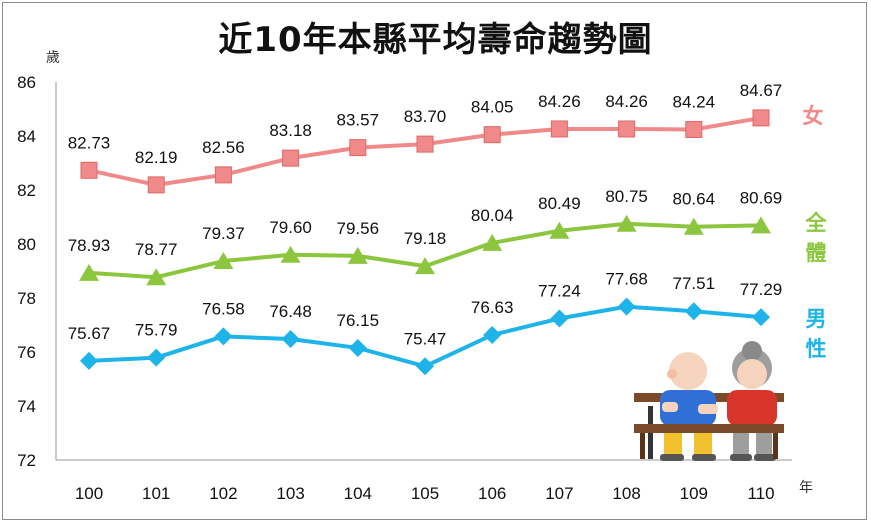 This screenshot has width=871, height=524. Describe the element at coordinates (694, 199) in the screenshot. I see `data-label: 80.64` at that location.